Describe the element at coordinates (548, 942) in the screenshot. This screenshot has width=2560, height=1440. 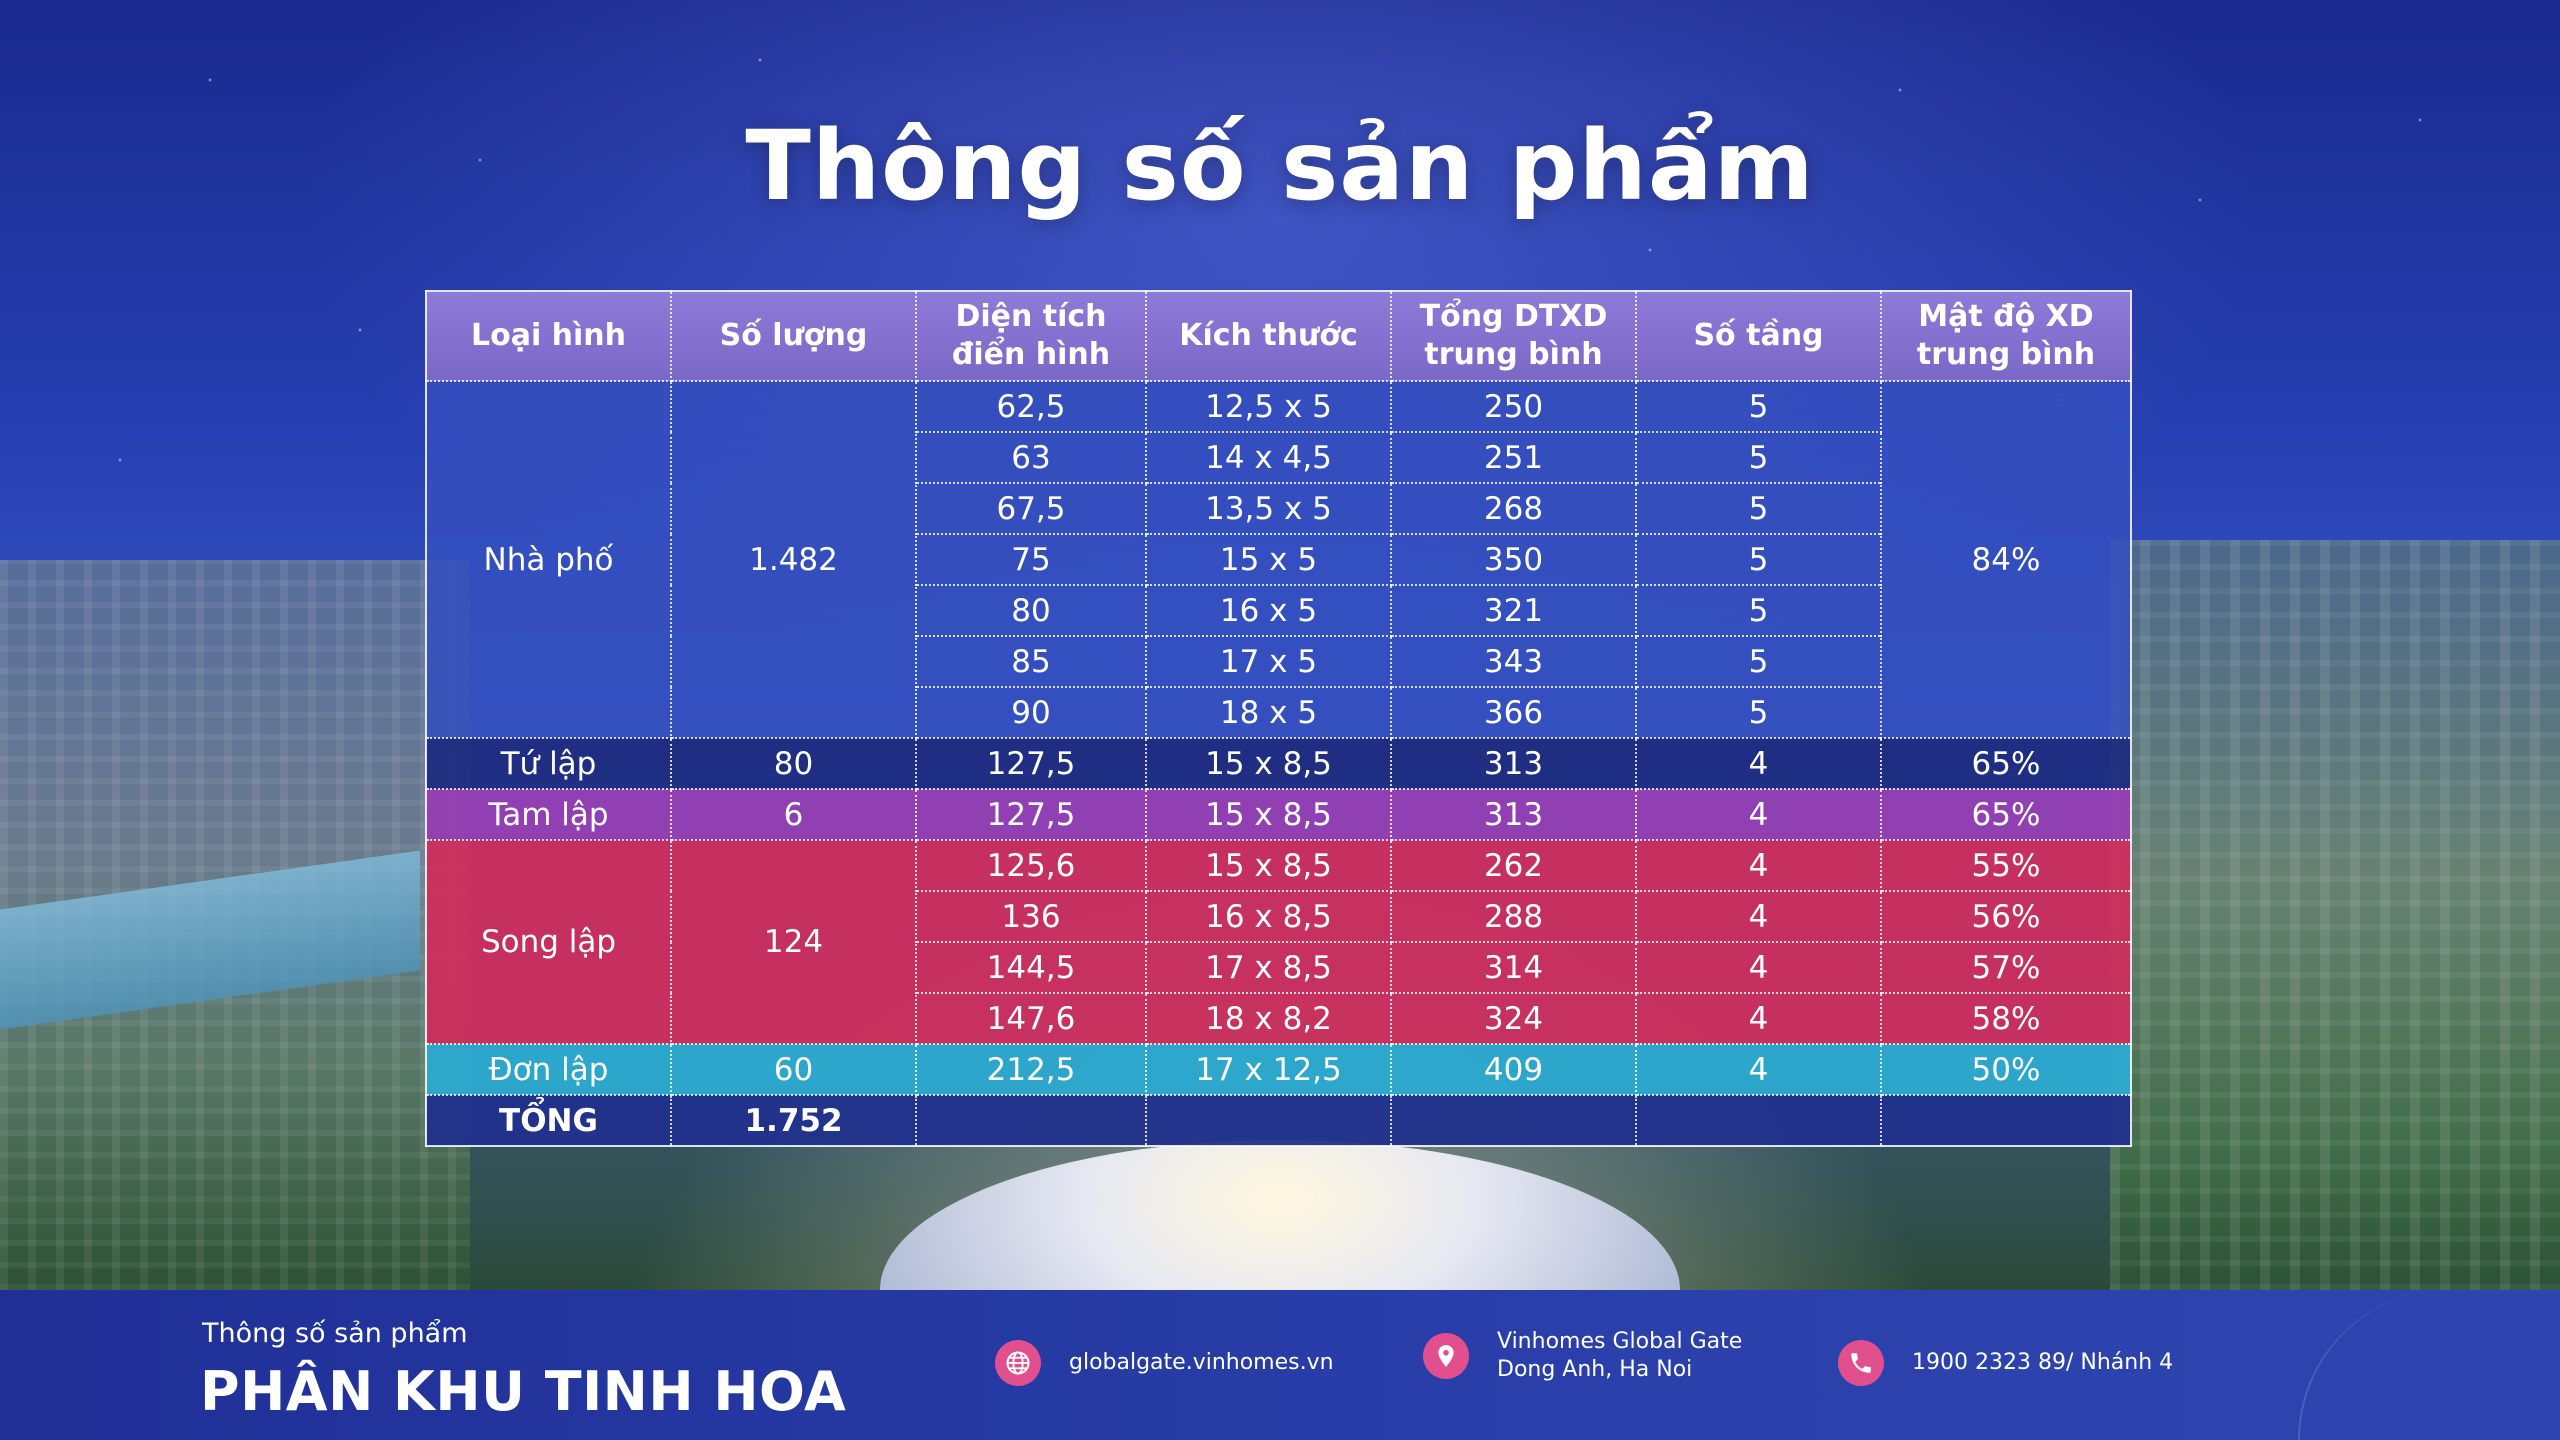
I see `cell-type: Song lập` at that location.